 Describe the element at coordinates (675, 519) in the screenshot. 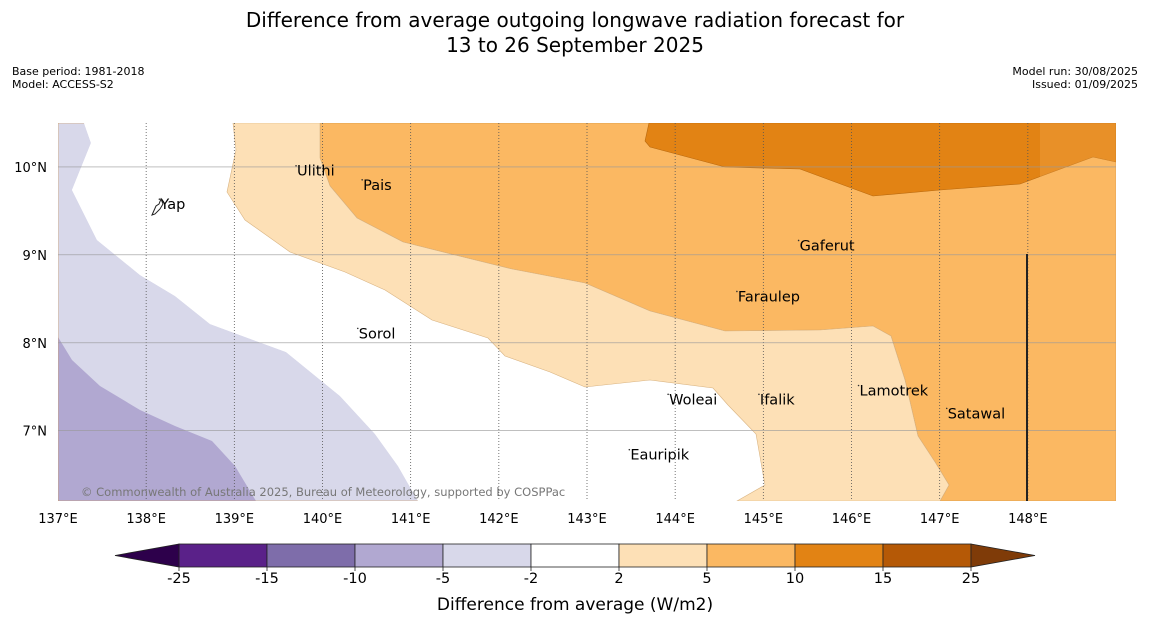

I see `lon-tick-label-7: 144°E` at that location.